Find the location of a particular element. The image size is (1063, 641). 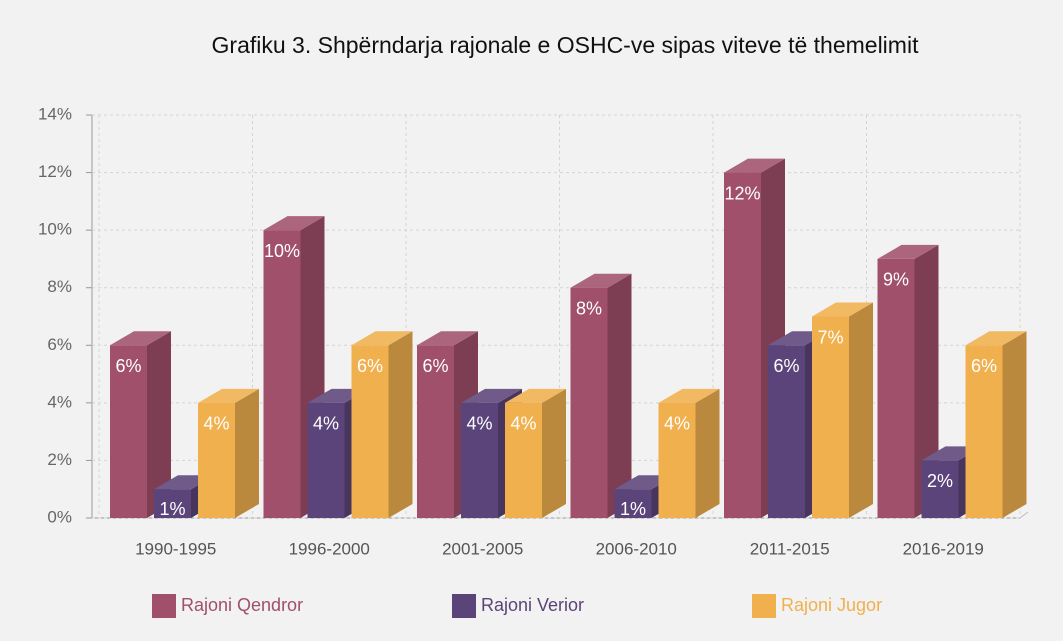

data-label: 12% is located at coordinates (742, 193).